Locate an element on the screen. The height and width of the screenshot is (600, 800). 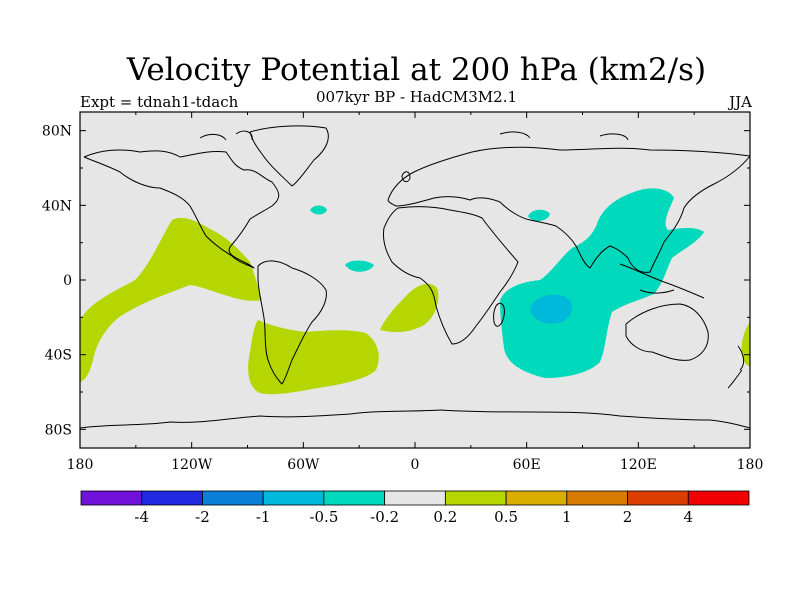
latitude-tick-label: 40S is located at coordinates (58, 356).